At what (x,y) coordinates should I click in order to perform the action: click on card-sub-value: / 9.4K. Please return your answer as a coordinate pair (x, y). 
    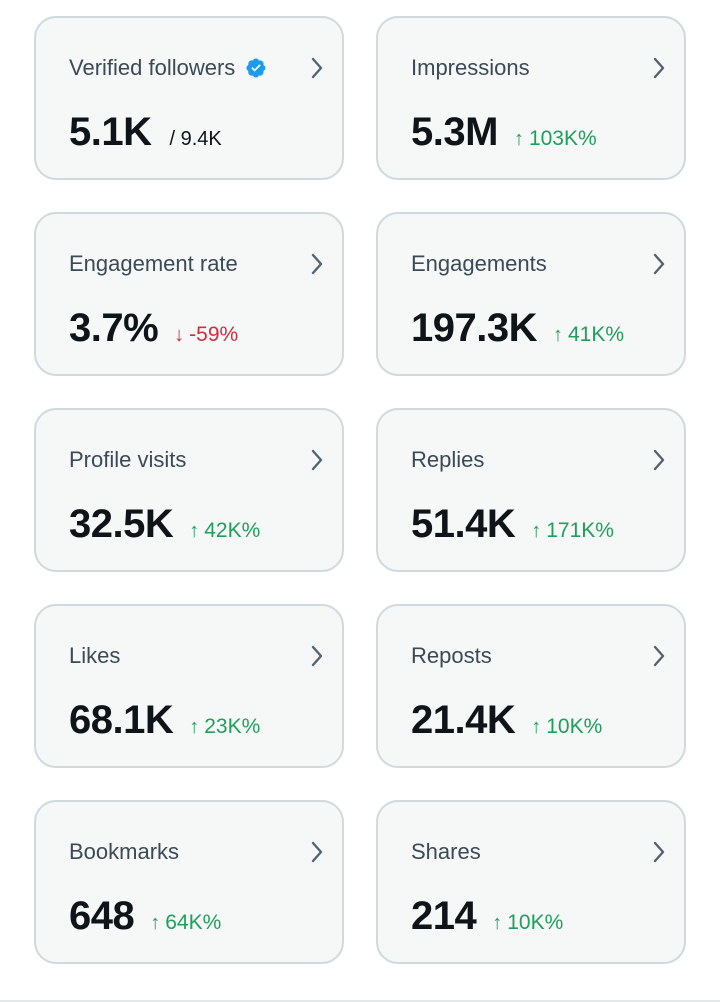
    Looking at the image, I should click on (195, 139).